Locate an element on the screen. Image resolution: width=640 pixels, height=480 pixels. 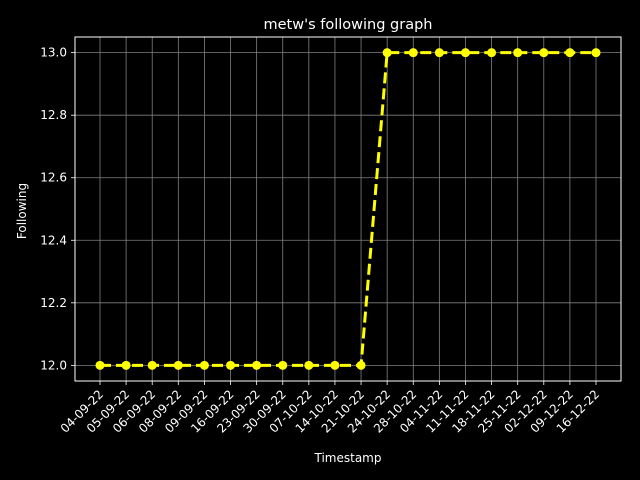
y-tick-label: 12.4 is located at coordinates (53, 240).